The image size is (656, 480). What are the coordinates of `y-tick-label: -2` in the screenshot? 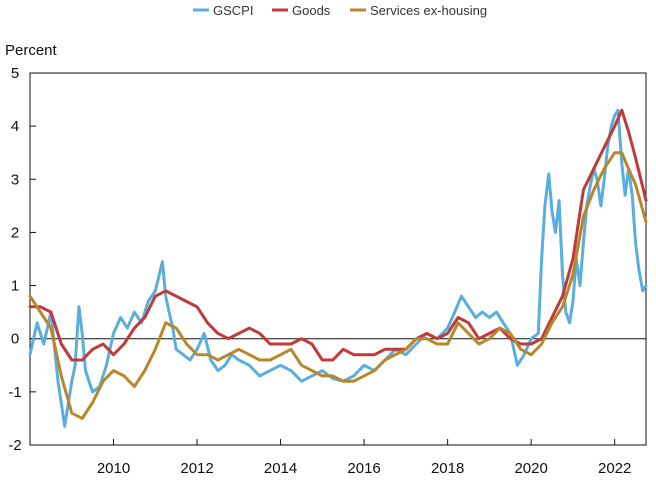 It's located at (14, 445).